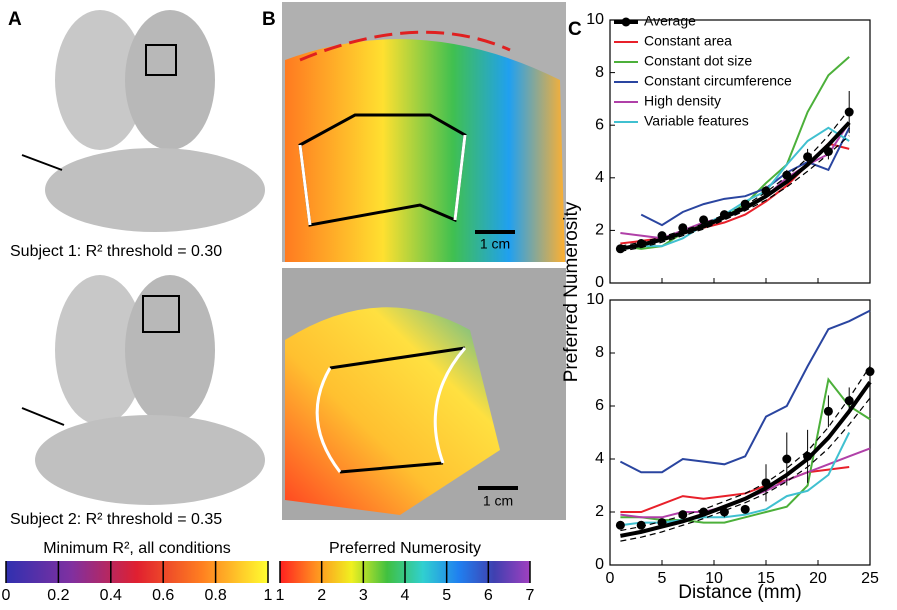 This screenshot has height=610, width=897. Describe the element at coordinates (137, 572) in the screenshot. I see `colorbar` at that location.